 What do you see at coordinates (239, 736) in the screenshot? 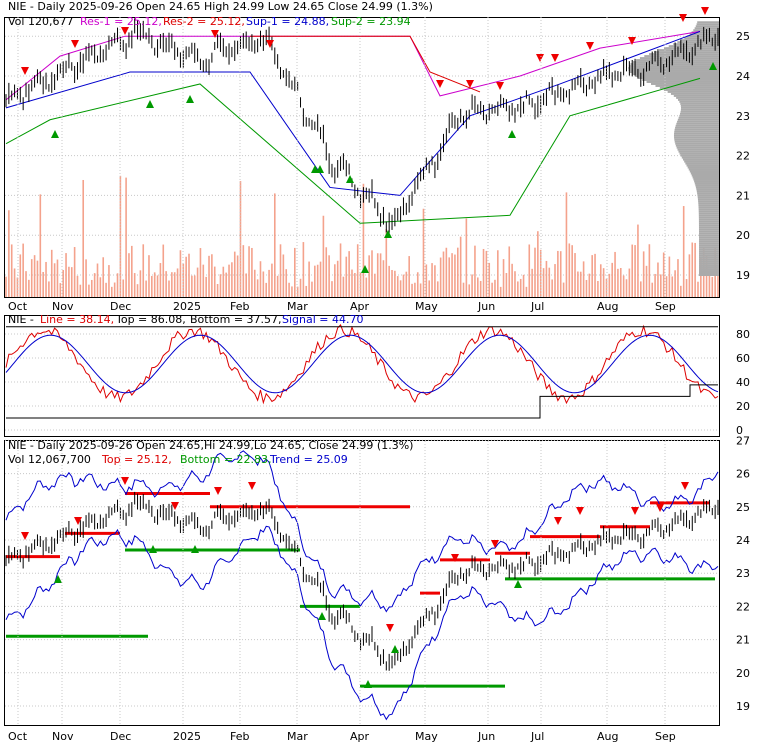
I see `month-label: Feb` at bounding box center [239, 736].